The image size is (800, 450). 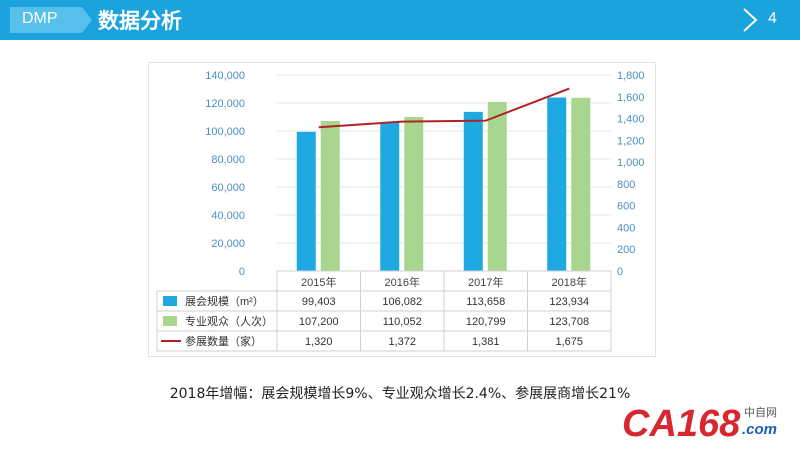 I want to click on logo-text: CA168, so click(x=681, y=423).